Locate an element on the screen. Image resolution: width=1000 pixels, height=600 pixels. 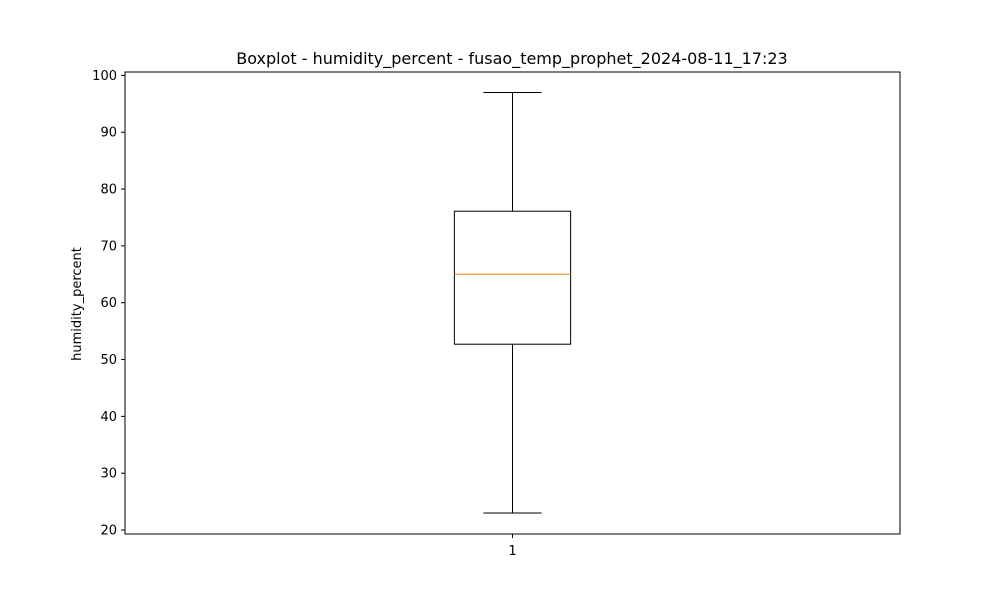
y-tick-label: 100 is located at coordinates (104, 76).